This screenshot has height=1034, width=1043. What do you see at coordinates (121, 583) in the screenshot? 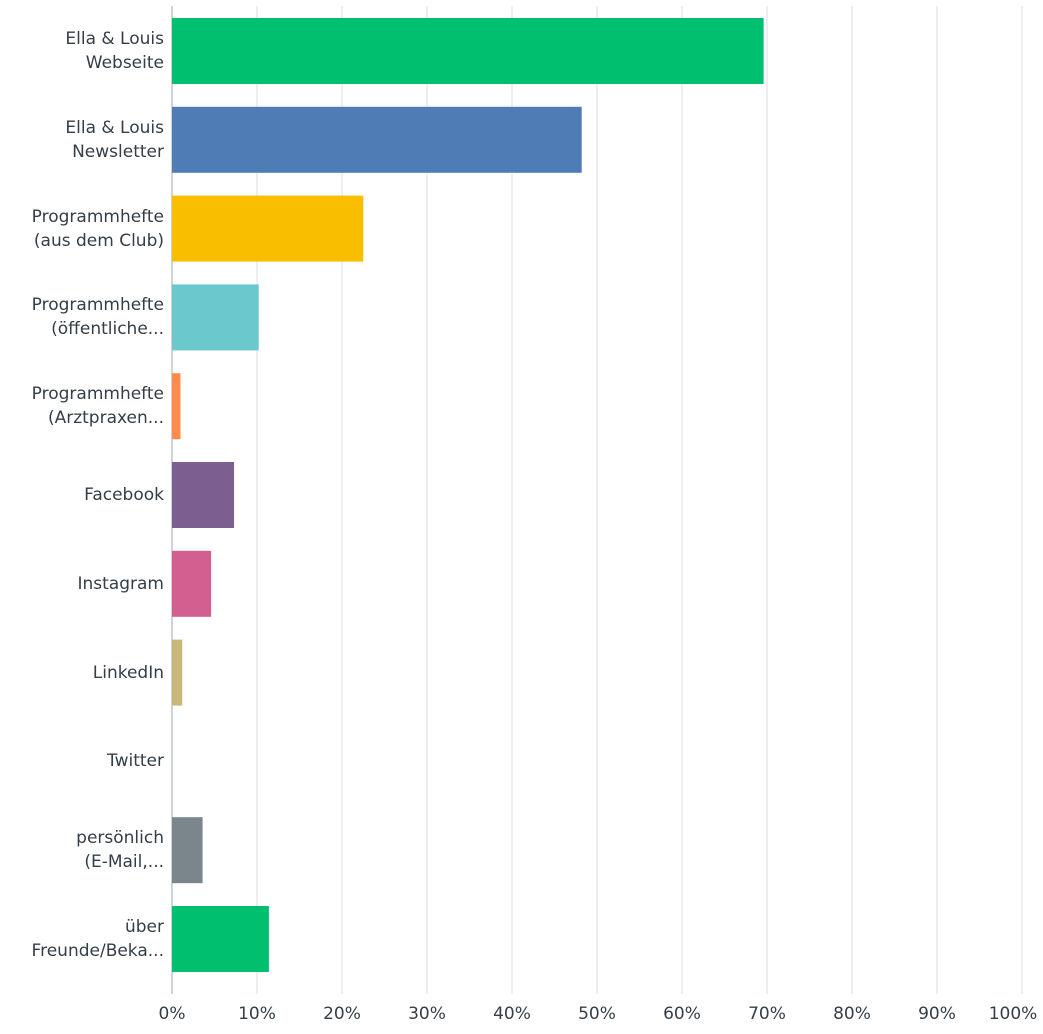
I see `category-label-line: Instagram` at bounding box center [121, 583].